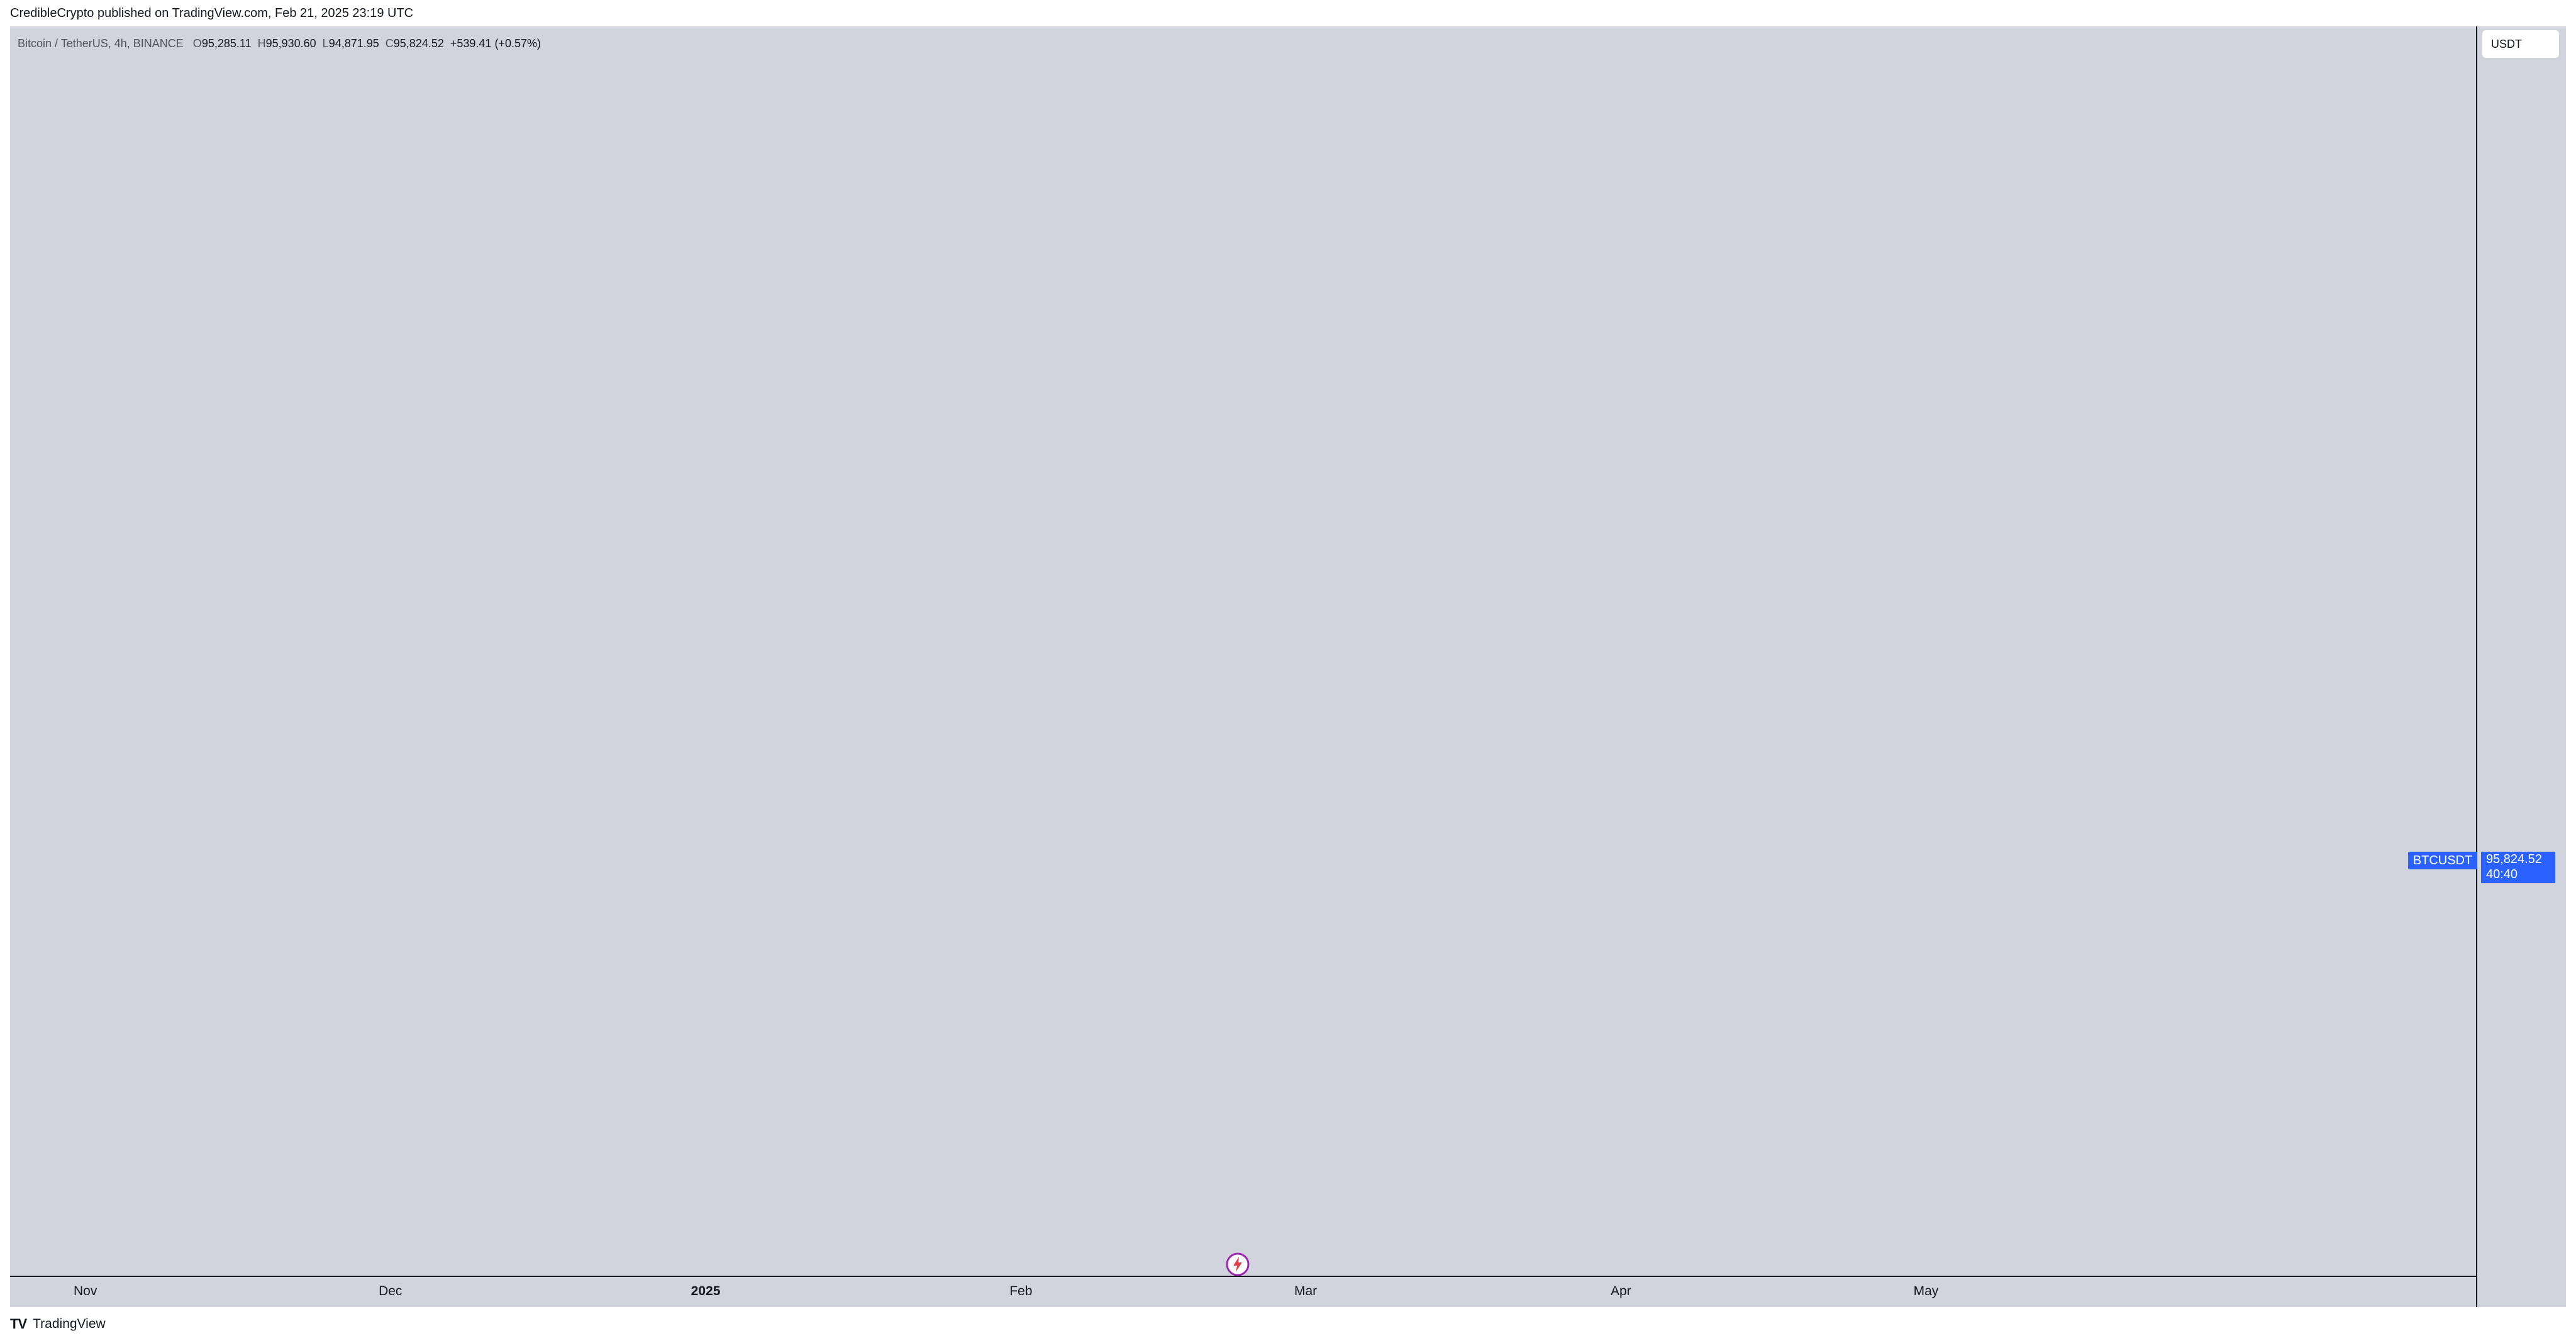  Describe the element at coordinates (290, 43) in the screenshot. I see `high-value: 95,930.60` at that location.